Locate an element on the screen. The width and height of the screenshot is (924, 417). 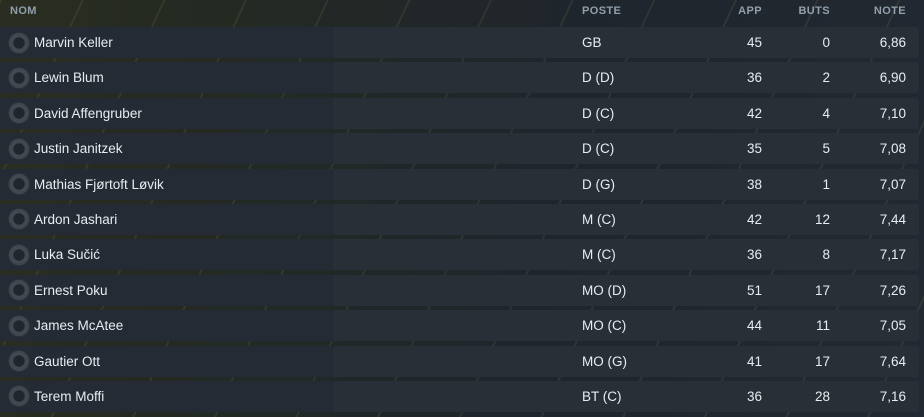
player-appearances: 51 is located at coordinates (754, 290).